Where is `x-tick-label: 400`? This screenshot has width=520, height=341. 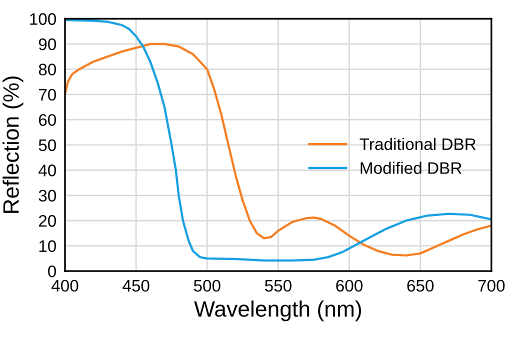 x-tick-label: 400 is located at coordinates (64, 286).